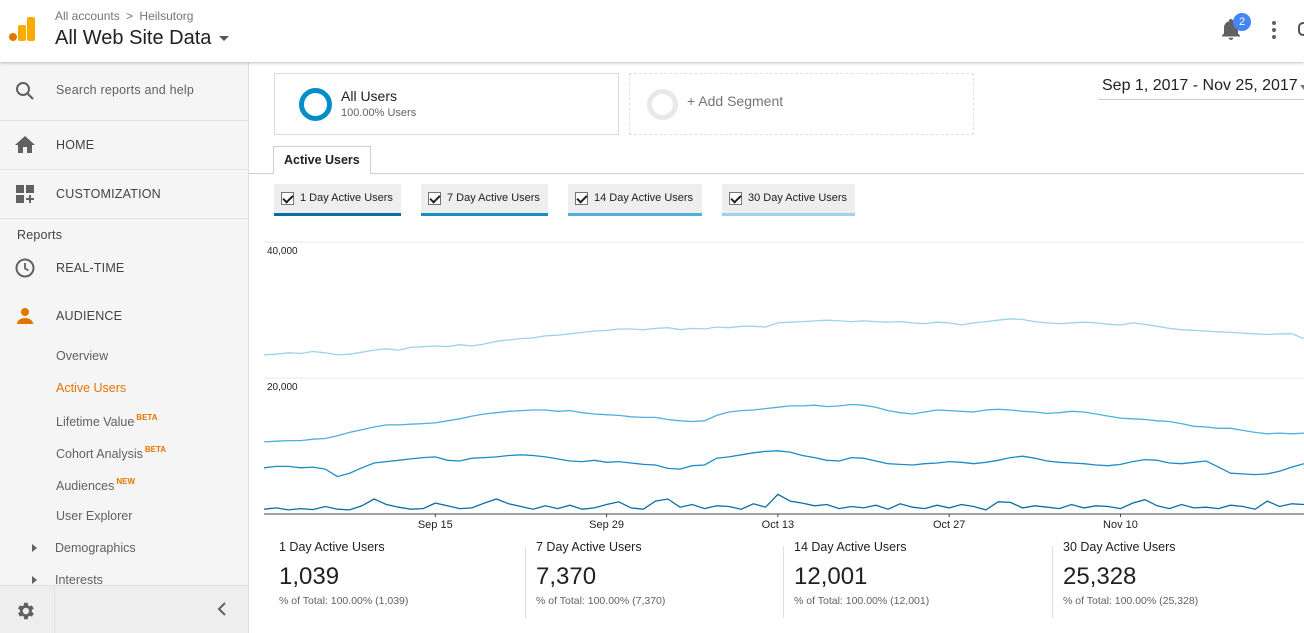 This screenshot has width=1304, height=633. I want to click on account-avatar-icon, so click(1301, 29).